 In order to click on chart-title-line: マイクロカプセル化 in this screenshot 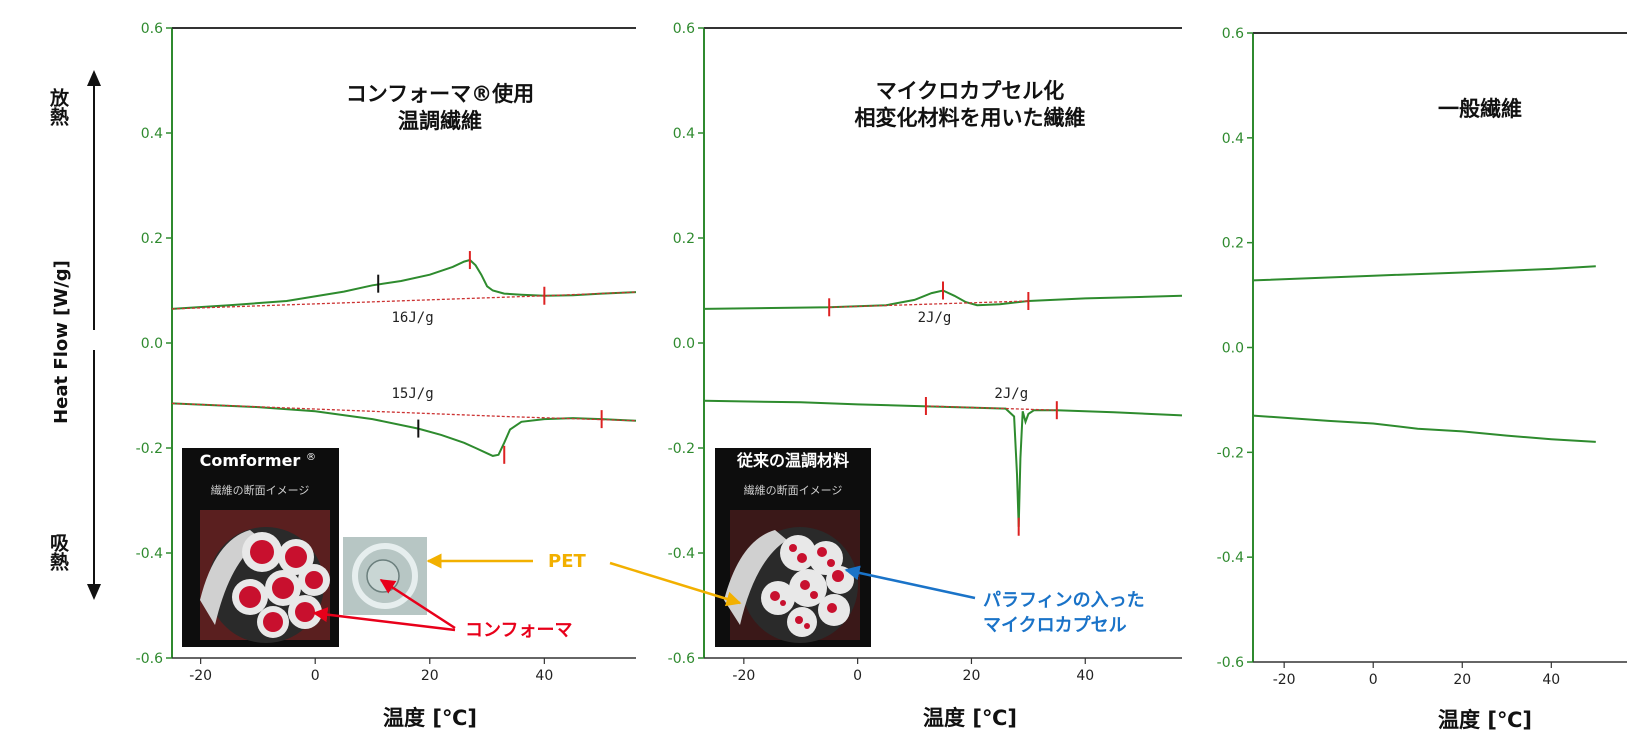, I will do `click(970, 91)`.